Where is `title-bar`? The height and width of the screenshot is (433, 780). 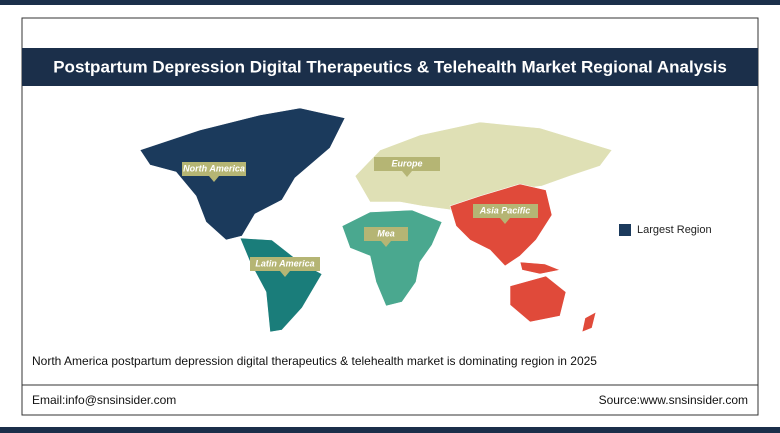 title-bar is located at coordinates (390, 67).